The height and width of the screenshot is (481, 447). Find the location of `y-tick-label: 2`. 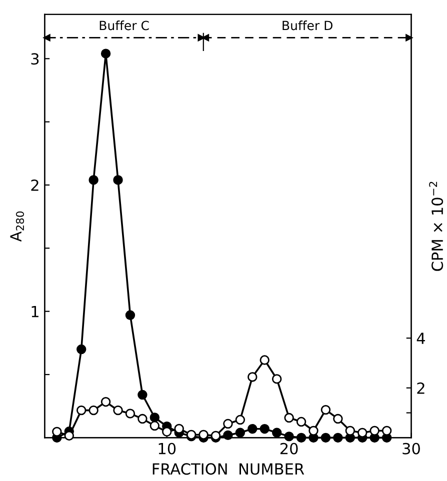

y-tick-label: 2 is located at coordinates (34, 185).